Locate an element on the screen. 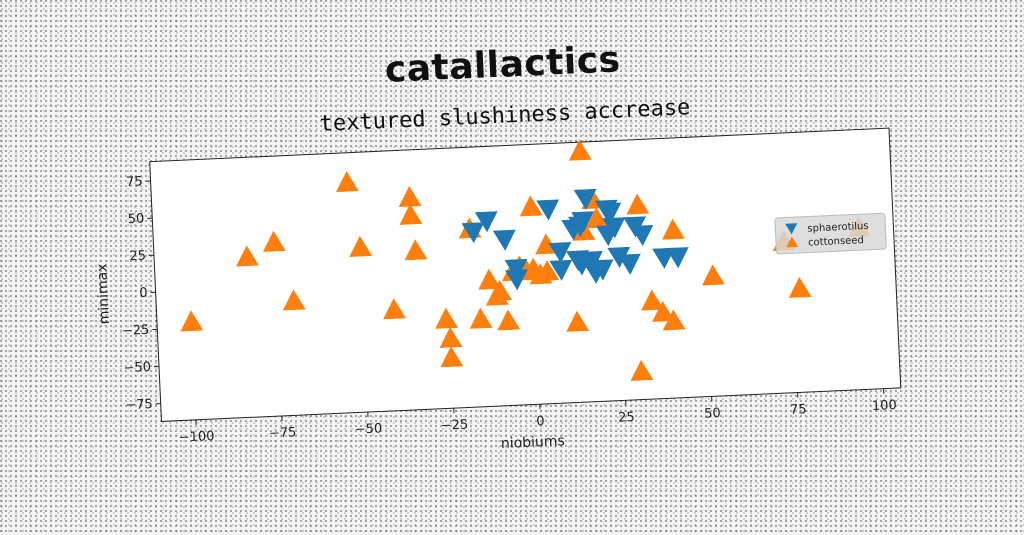 This screenshot has width=1024, height=535. y-tick-label: 25 is located at coordinates (137, 257).